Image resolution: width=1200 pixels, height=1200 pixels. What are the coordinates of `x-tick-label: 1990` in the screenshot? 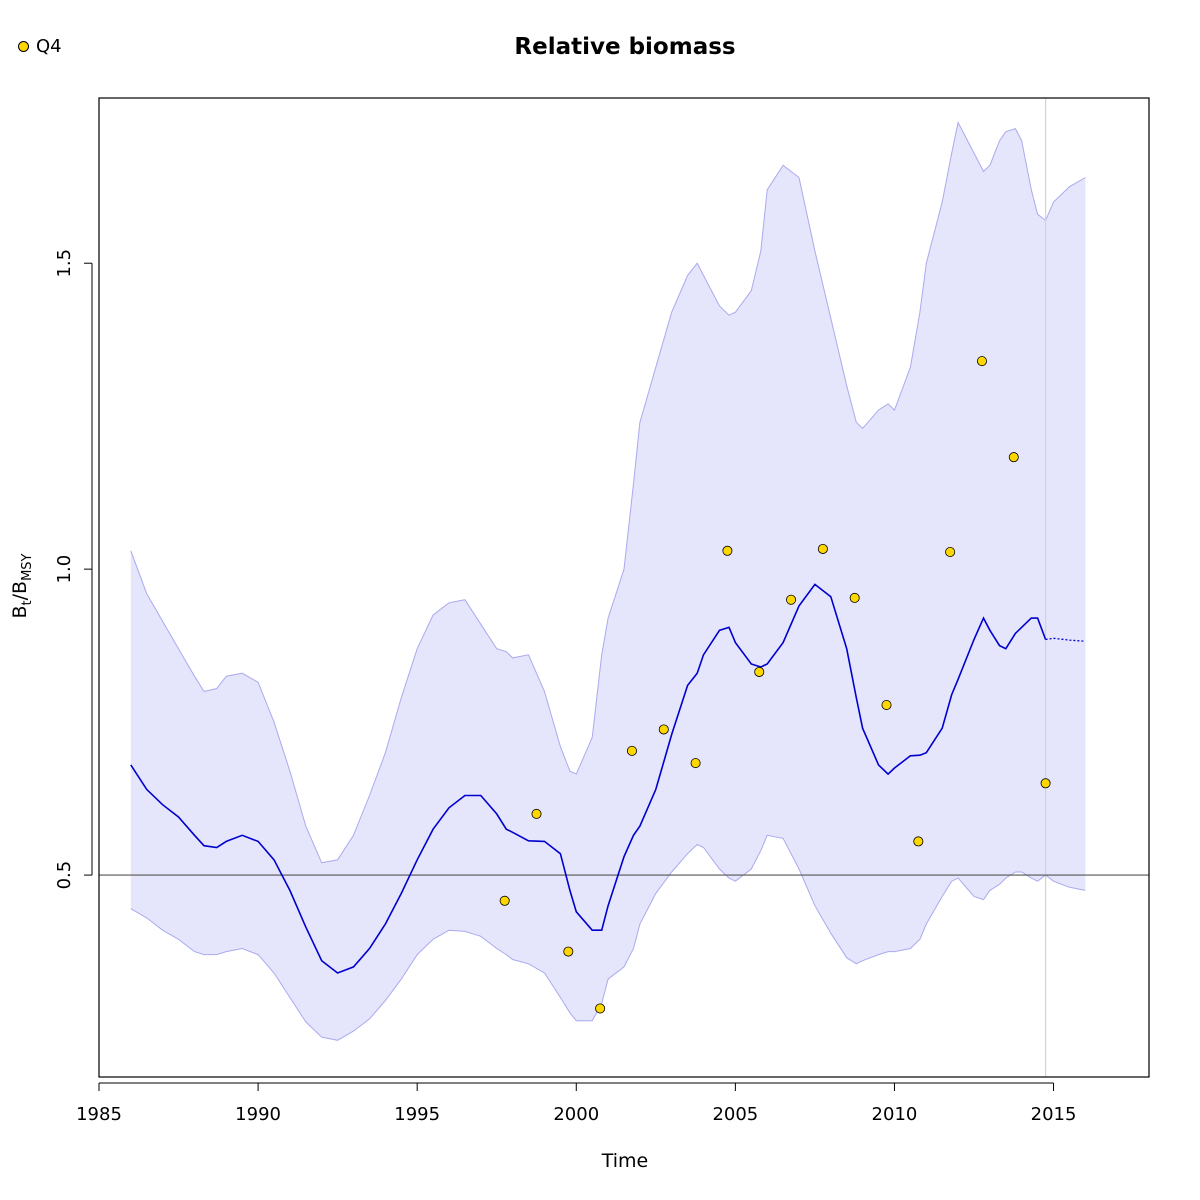 It's located at (258, 1114).